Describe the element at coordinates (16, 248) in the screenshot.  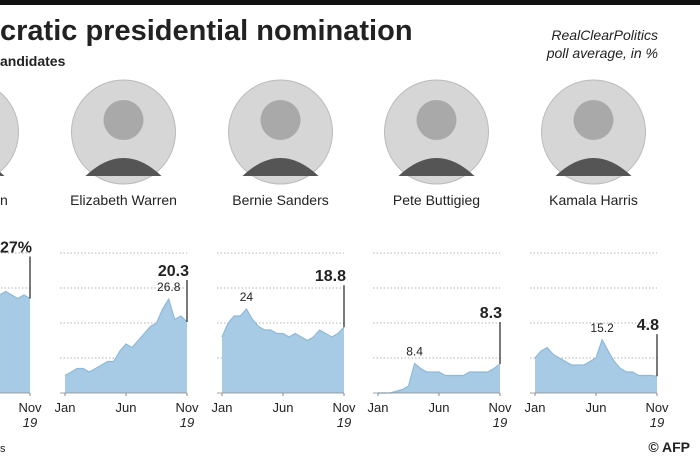
I see `end-value-label: 27%` at that location.